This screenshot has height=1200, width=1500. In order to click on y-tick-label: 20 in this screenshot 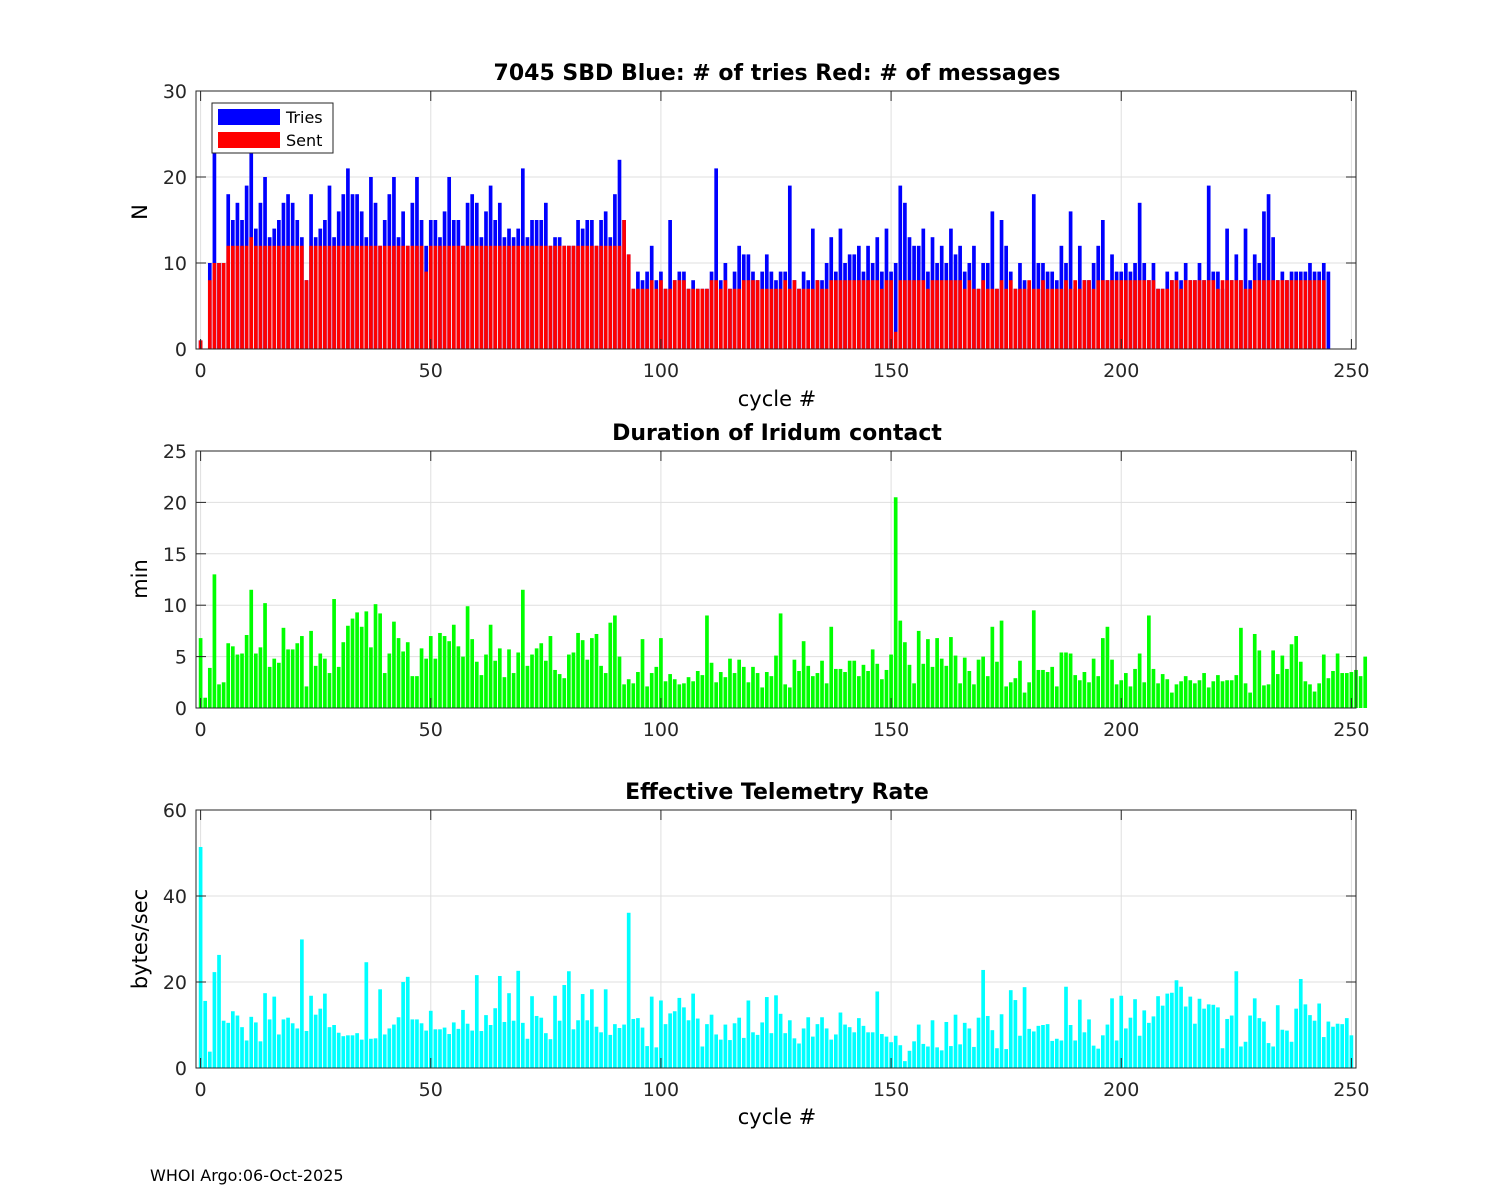, I will do `click(175, 983)`.